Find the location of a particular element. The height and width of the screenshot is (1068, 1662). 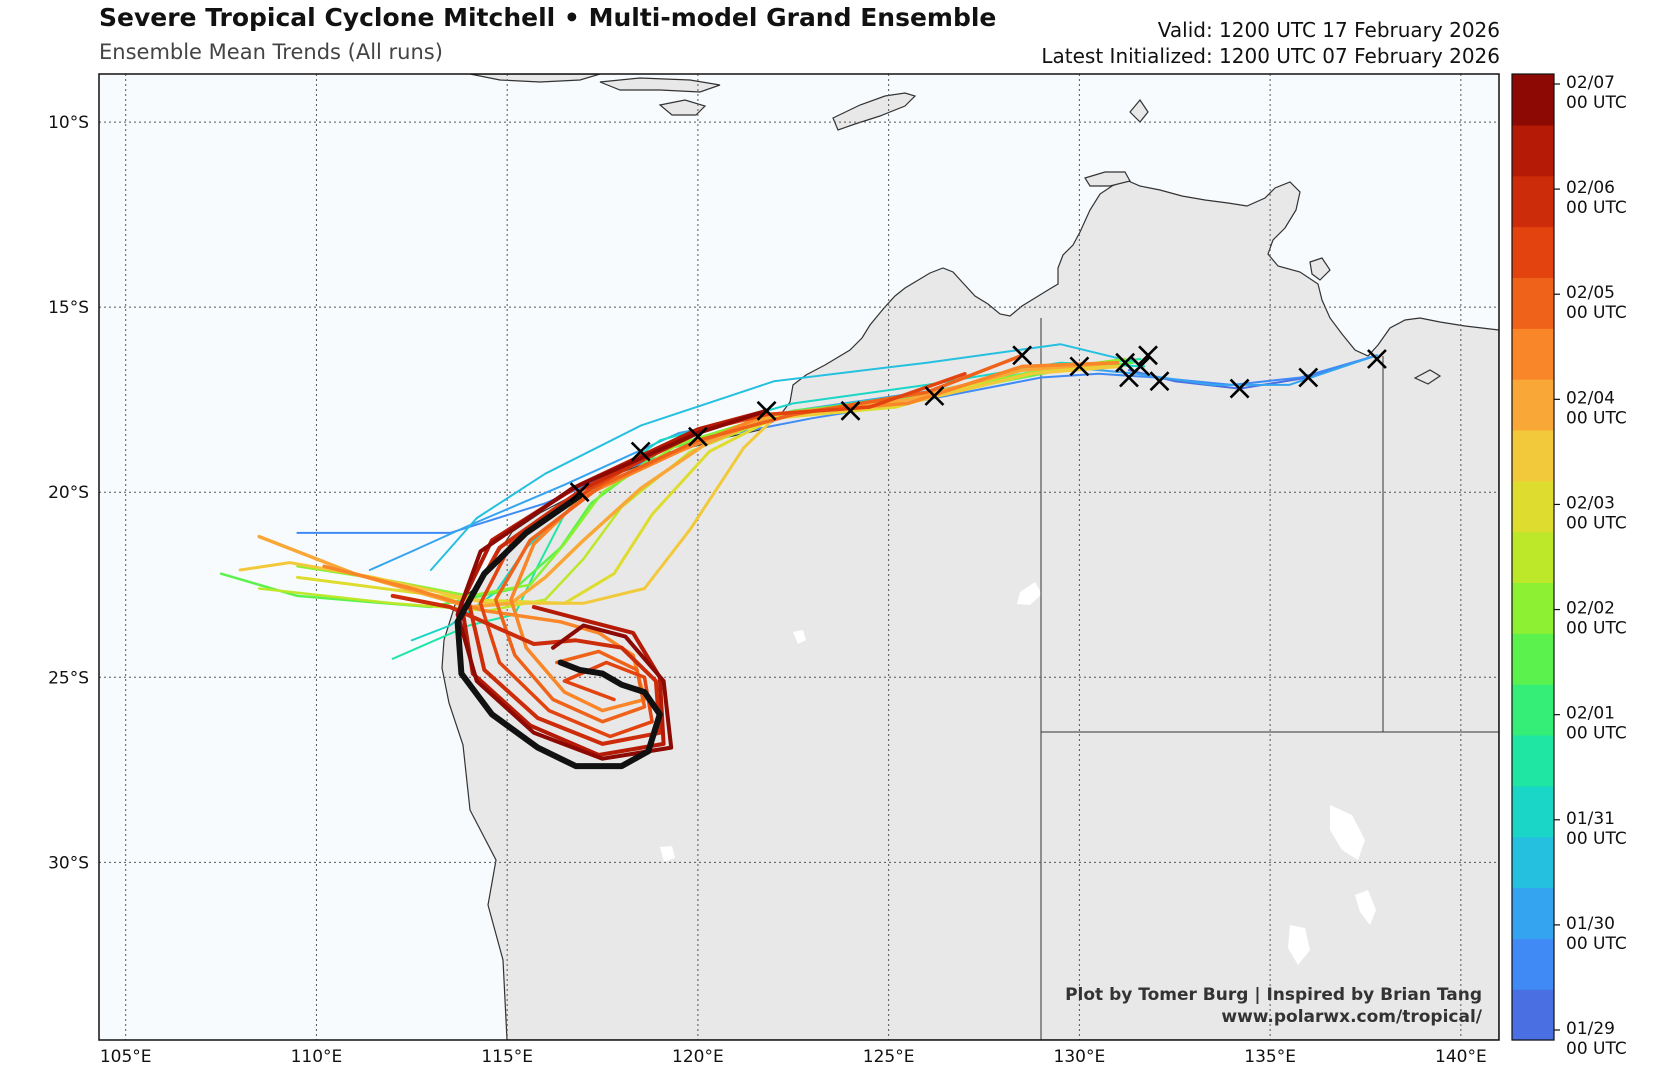

lat-tick-label: 15°S is located at coordinates (68, 308).